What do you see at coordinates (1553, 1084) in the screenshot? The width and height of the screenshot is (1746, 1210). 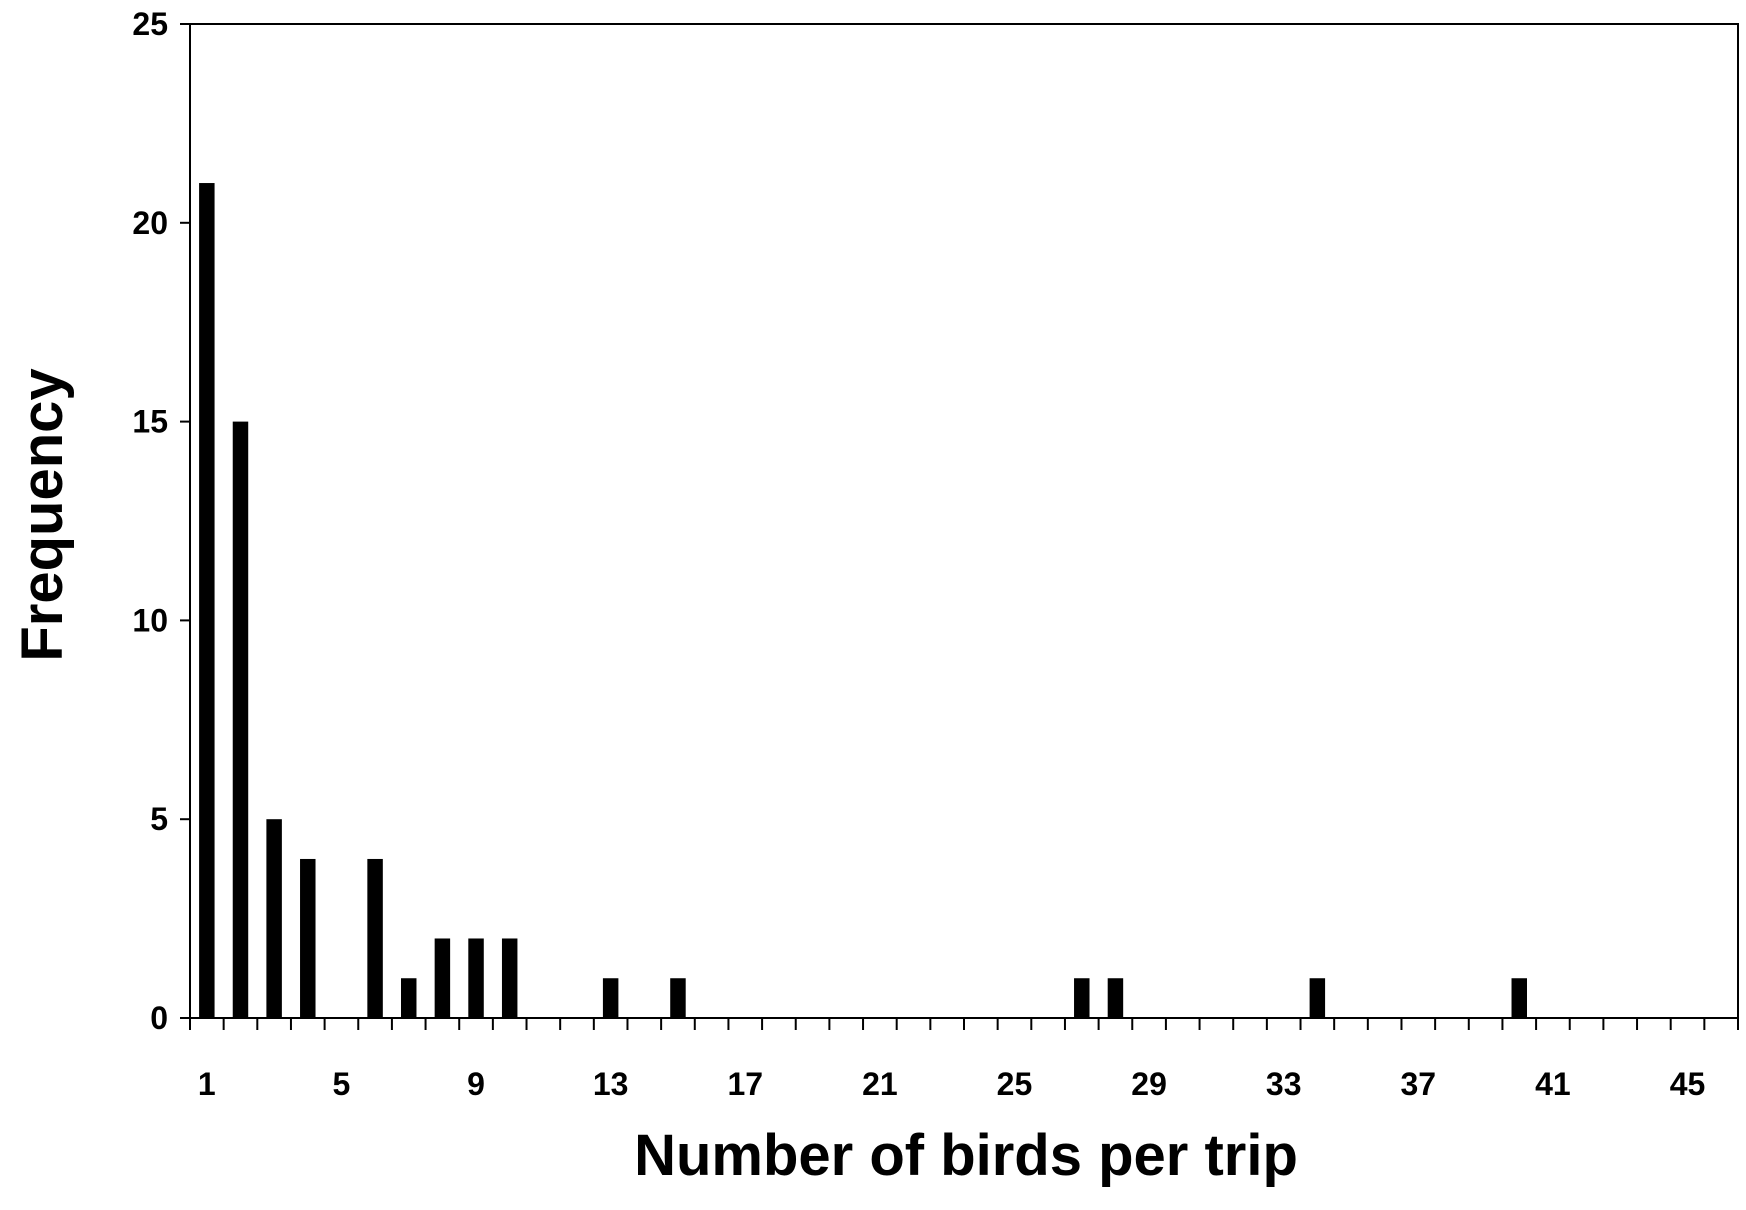 I see `x-tick-label: 41` at bounding box center [1553, 1084].